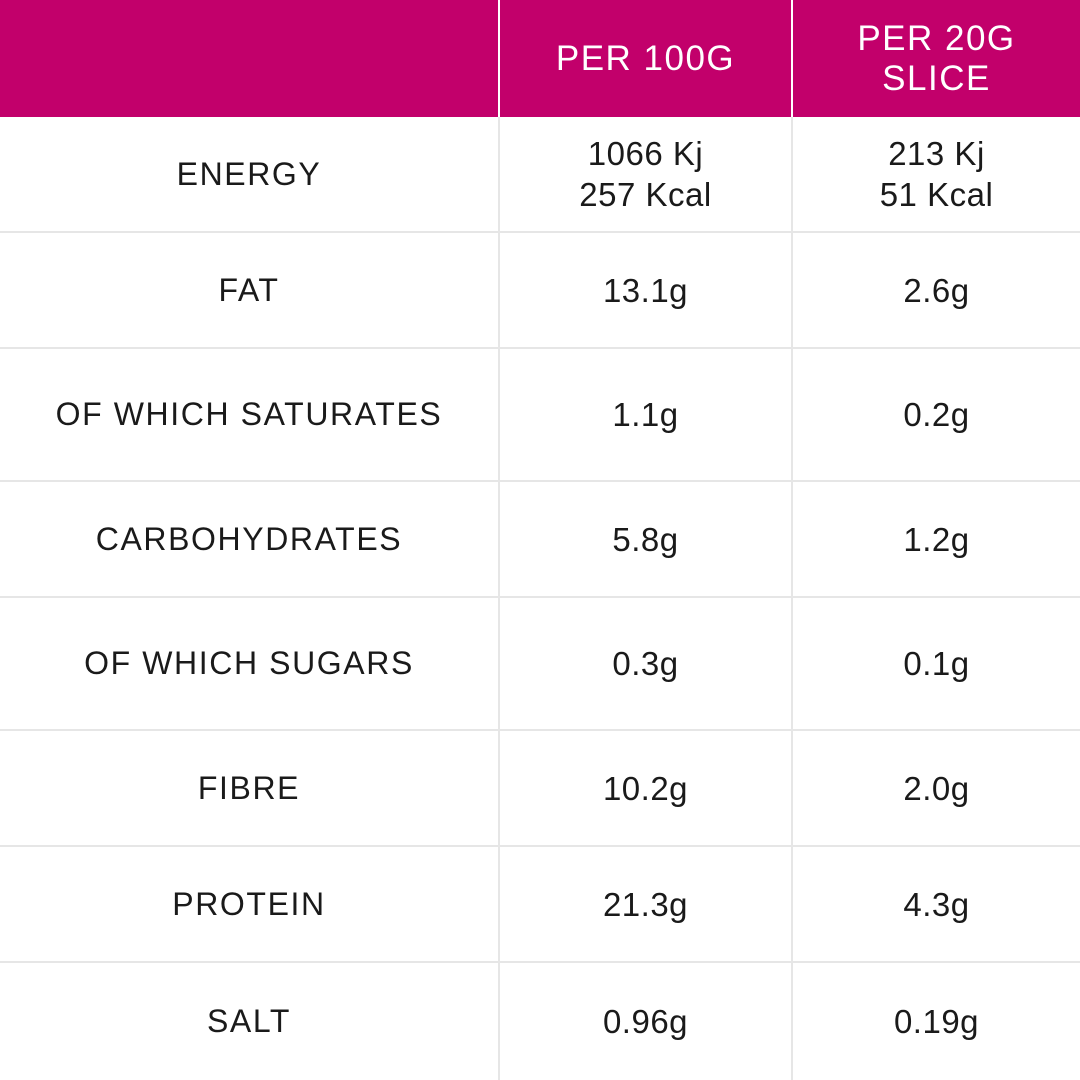  I want to click on value: 0.96g, so click(645, 1021).